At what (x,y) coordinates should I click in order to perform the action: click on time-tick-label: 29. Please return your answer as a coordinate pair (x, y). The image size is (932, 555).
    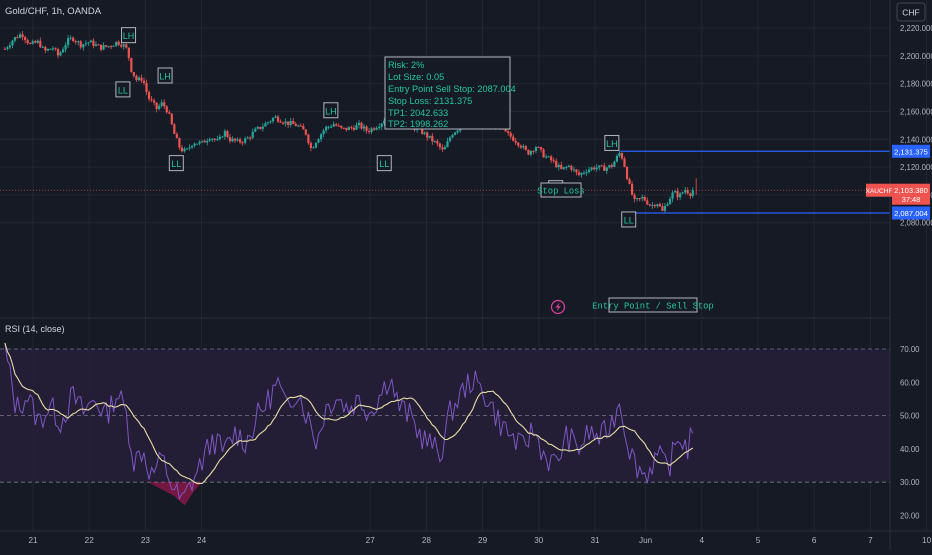
    Looking at the image, I should click on (483, 540).